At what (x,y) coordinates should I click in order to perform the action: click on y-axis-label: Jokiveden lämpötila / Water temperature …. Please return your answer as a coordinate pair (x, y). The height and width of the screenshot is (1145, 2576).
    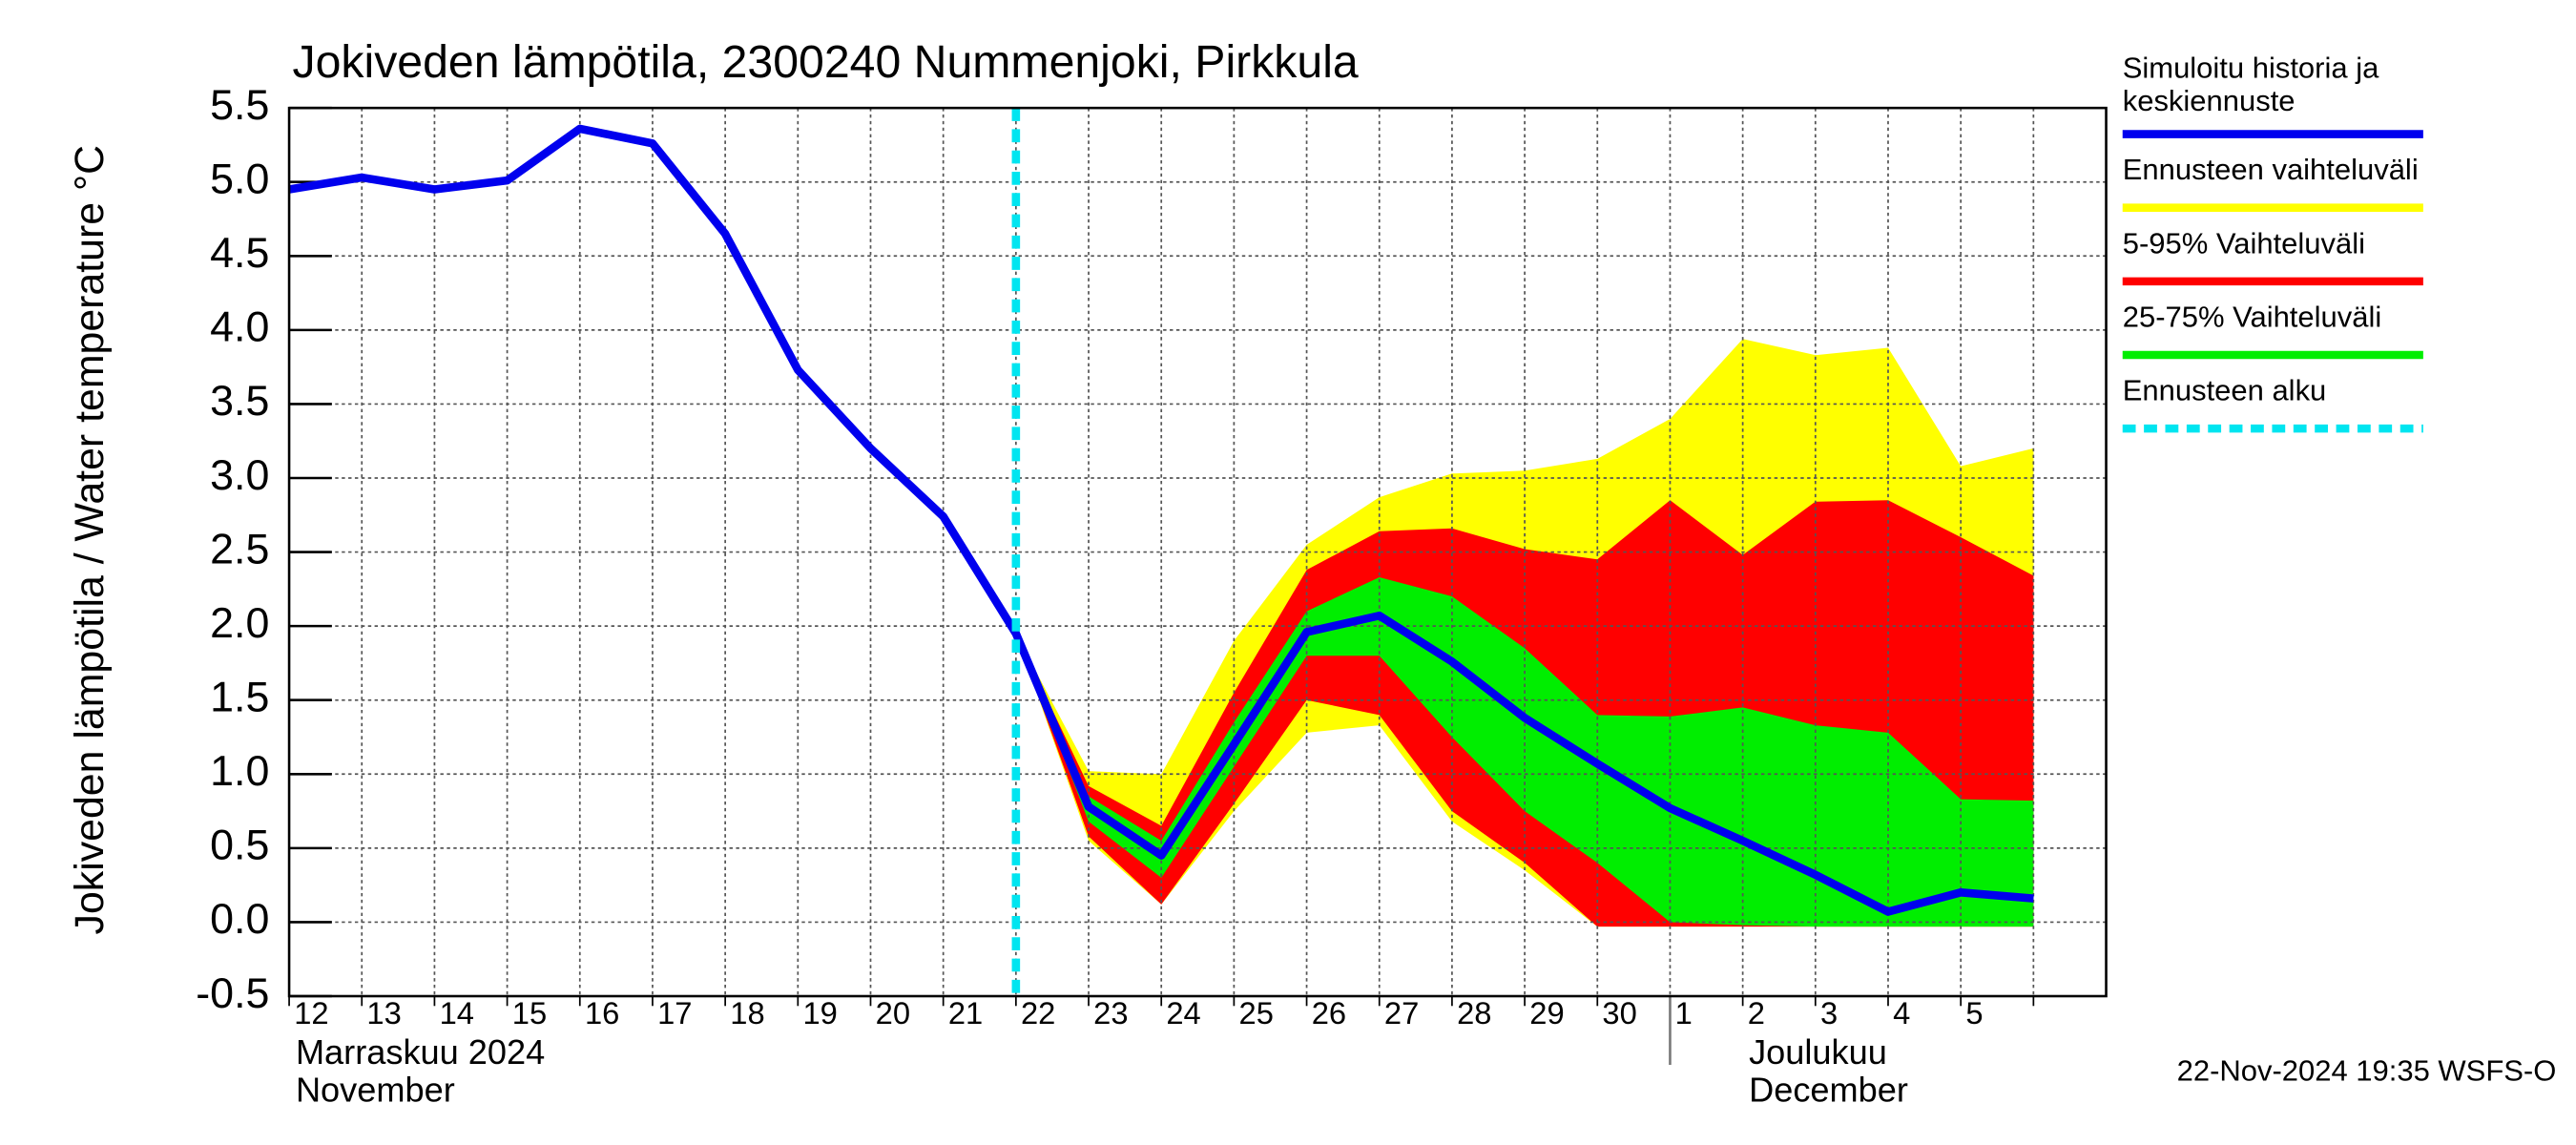
    Looking at the image, I should click on (90, 540).